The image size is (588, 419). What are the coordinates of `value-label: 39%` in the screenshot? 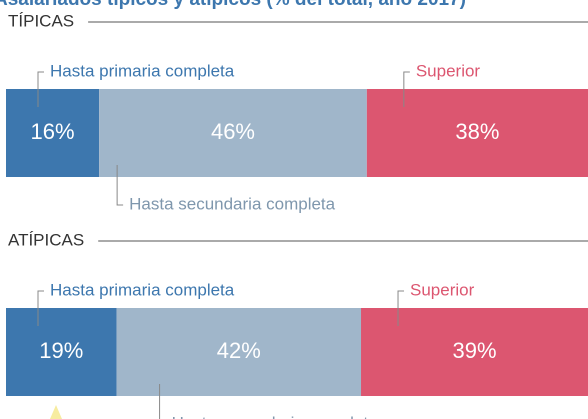 It's located at (474, 350).